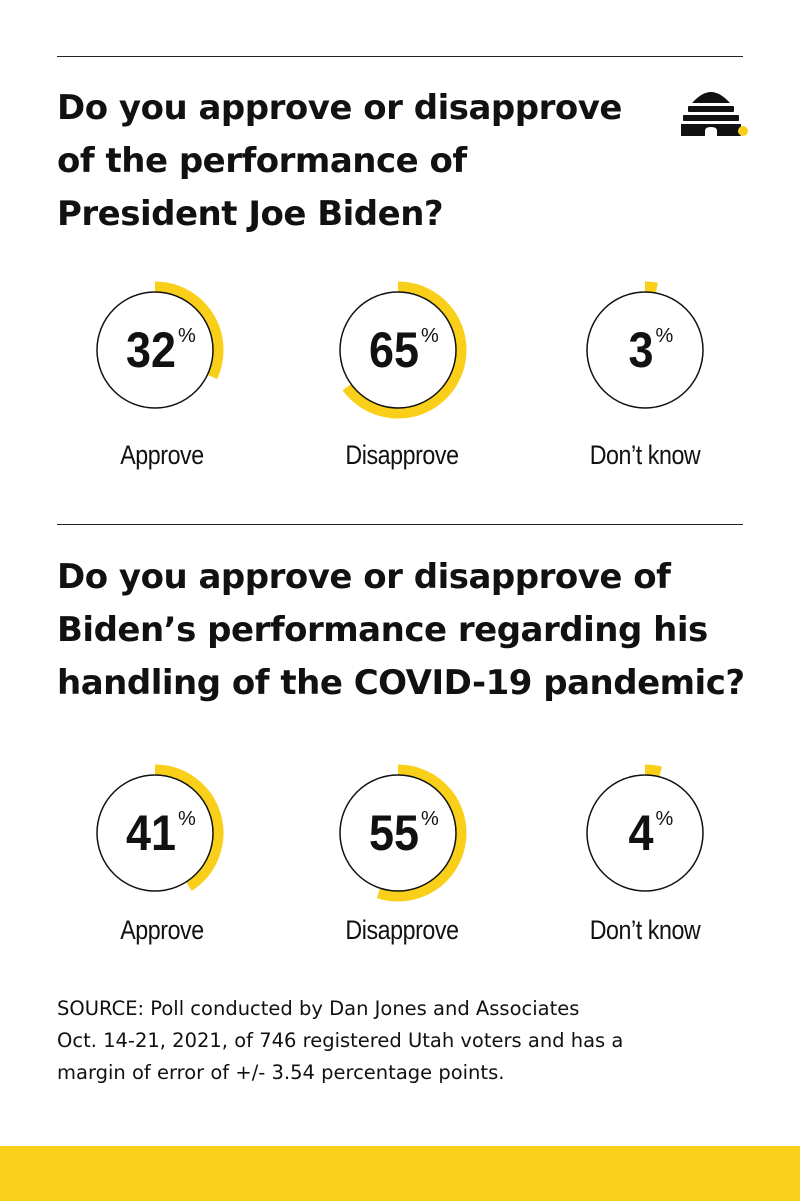  Describe the element at coordinates (250, 214) in the screenshot. I see `question-1-line-3: President Joe Biden?` at that location.